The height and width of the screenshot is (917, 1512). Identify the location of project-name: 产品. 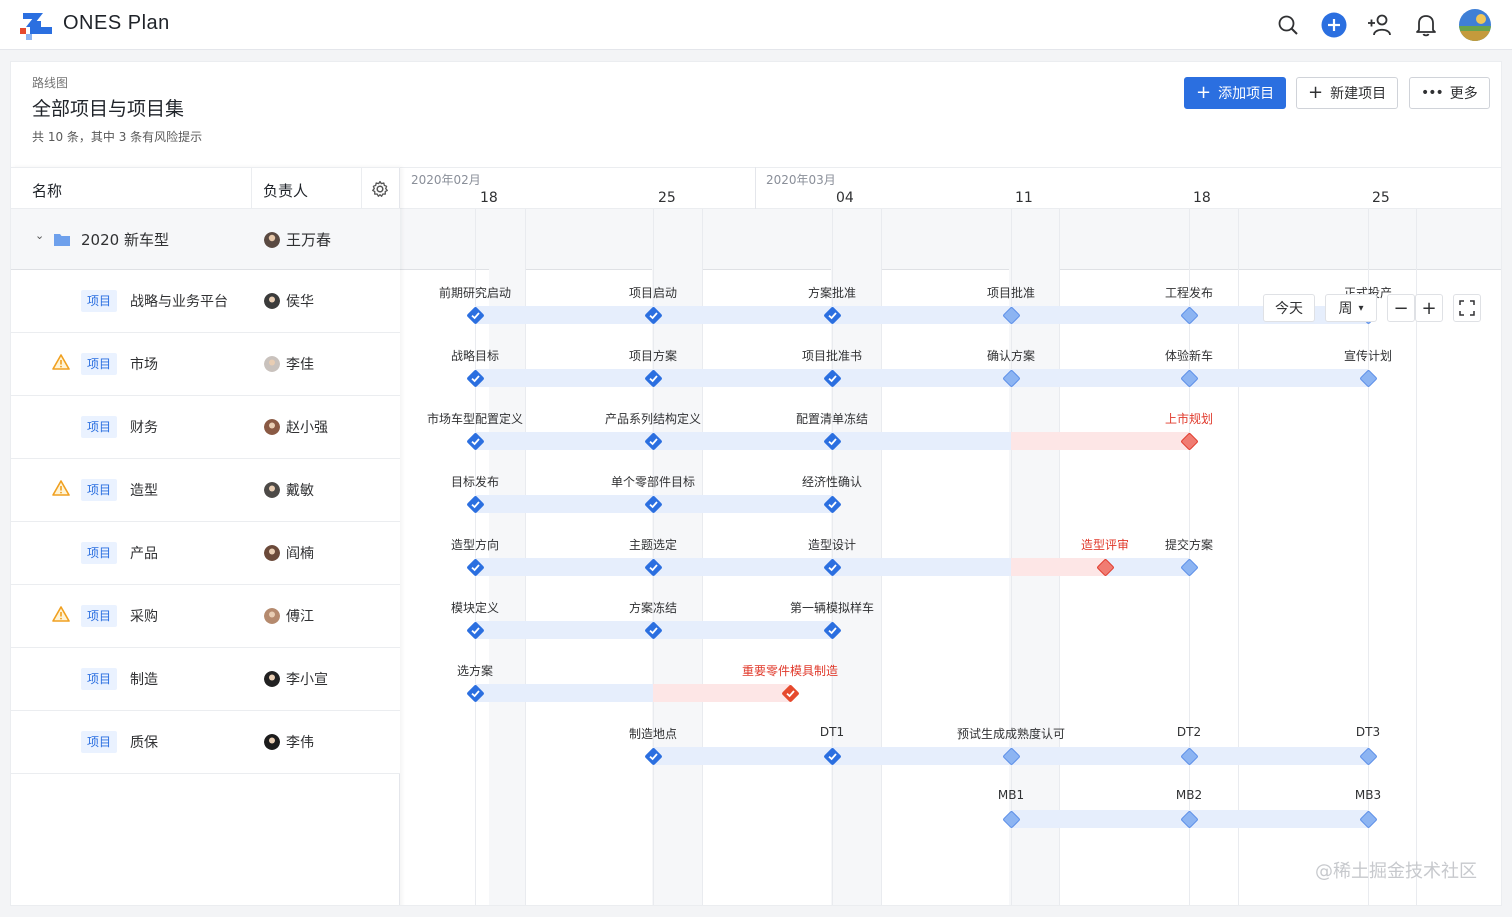
(144, 554).